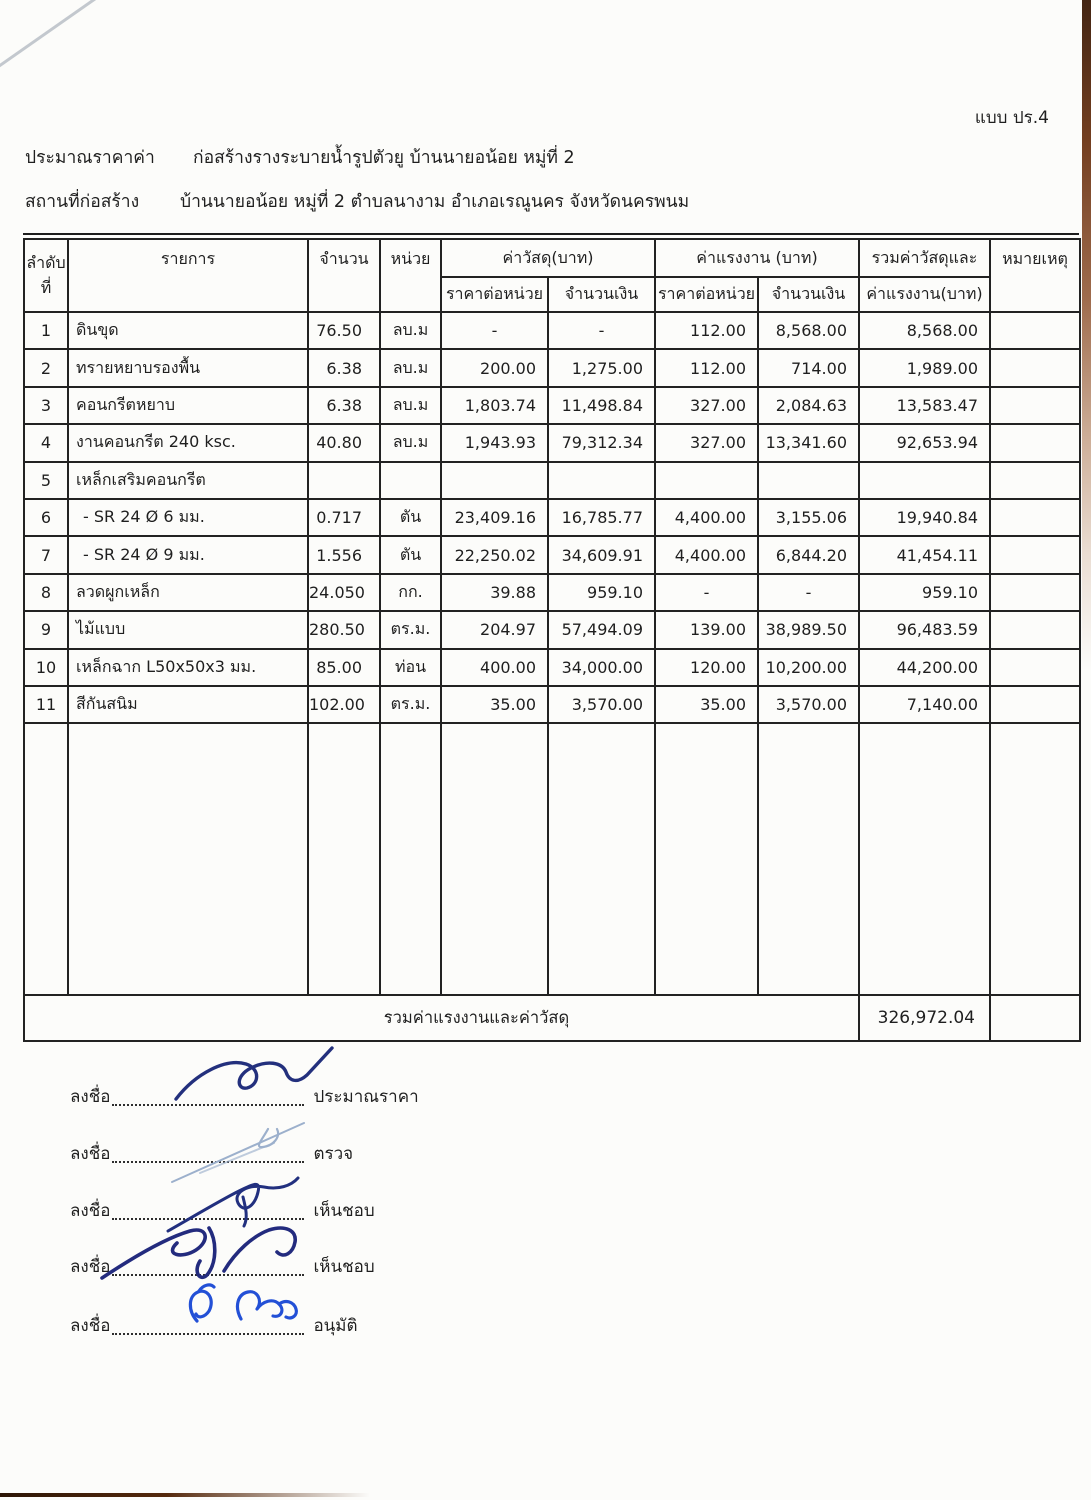 This screenshot has height=1500, width=1091. What do you see at coordinates (601, 517) in the screenshot?
I see `cell-mat_amt: 16,785.77` at bounding box center [601, 517].